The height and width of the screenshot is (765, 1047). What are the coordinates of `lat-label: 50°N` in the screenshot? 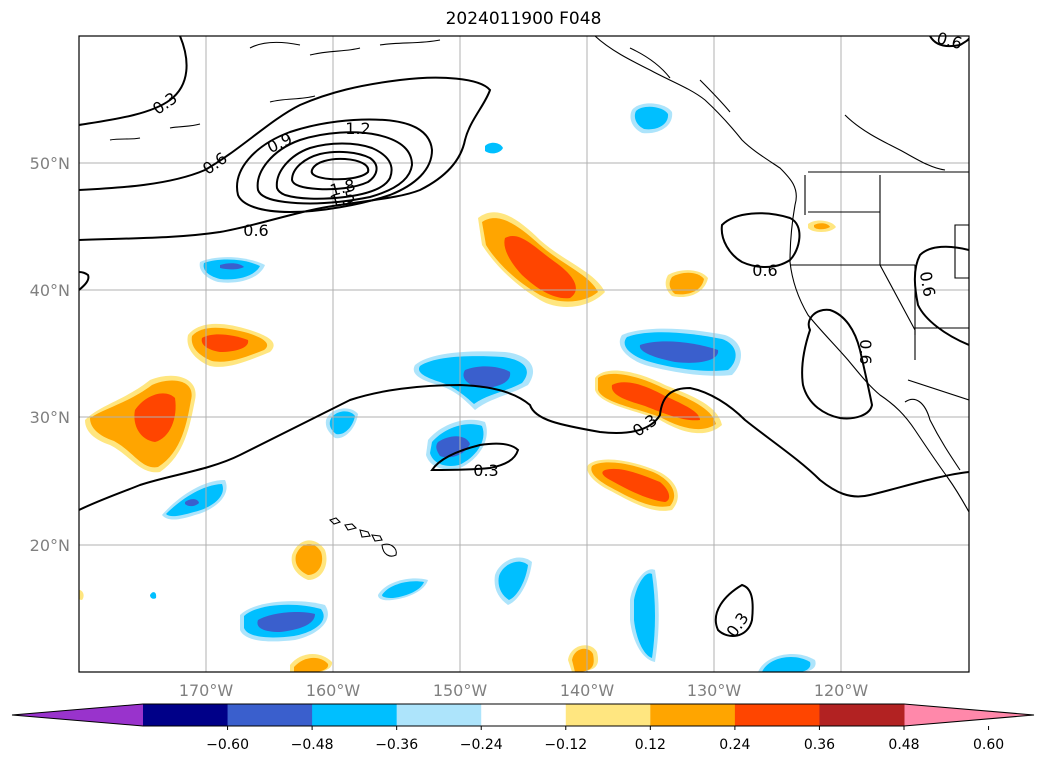 It's located at (50, 163).